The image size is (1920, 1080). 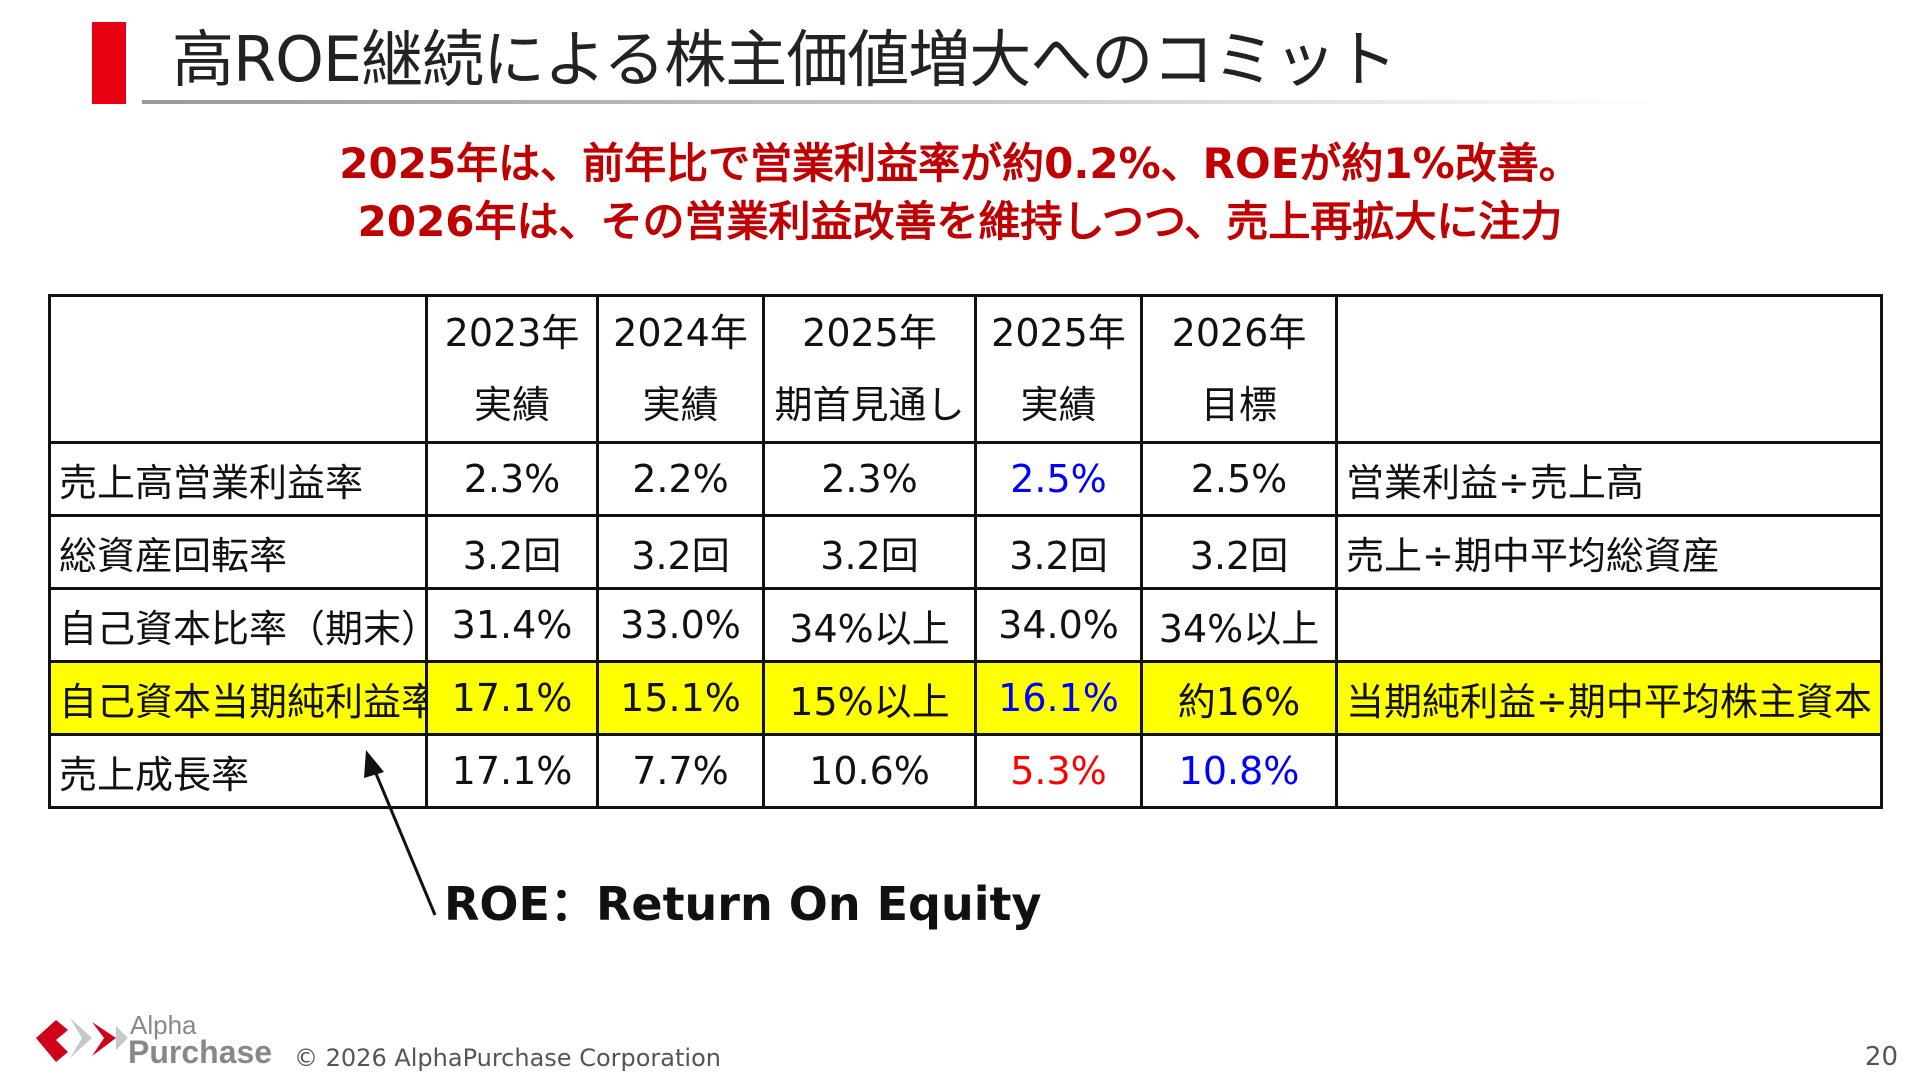 What do you see at coordinates (743, 904) in the screenshot?
I see `roe-definition-note: ROE：Return On Equity` at bounding box center [743, 904].